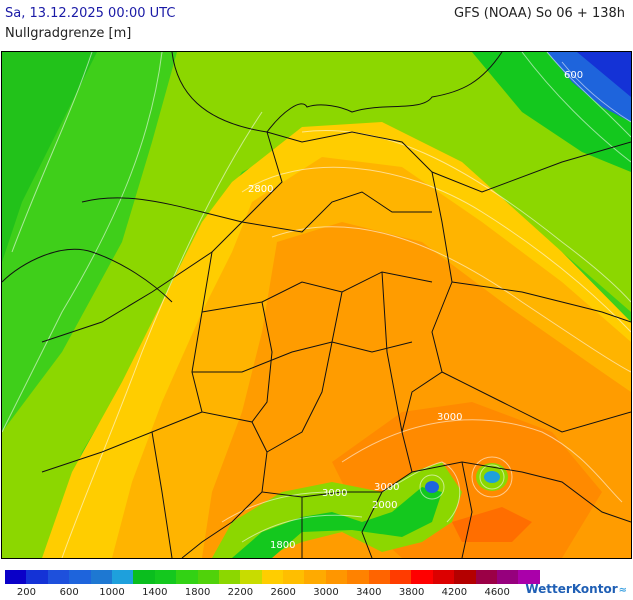  What do you see at coordinates (26, 592) in the screenshot?
I see `legend-label: 200` at bounding box center [26, 592].